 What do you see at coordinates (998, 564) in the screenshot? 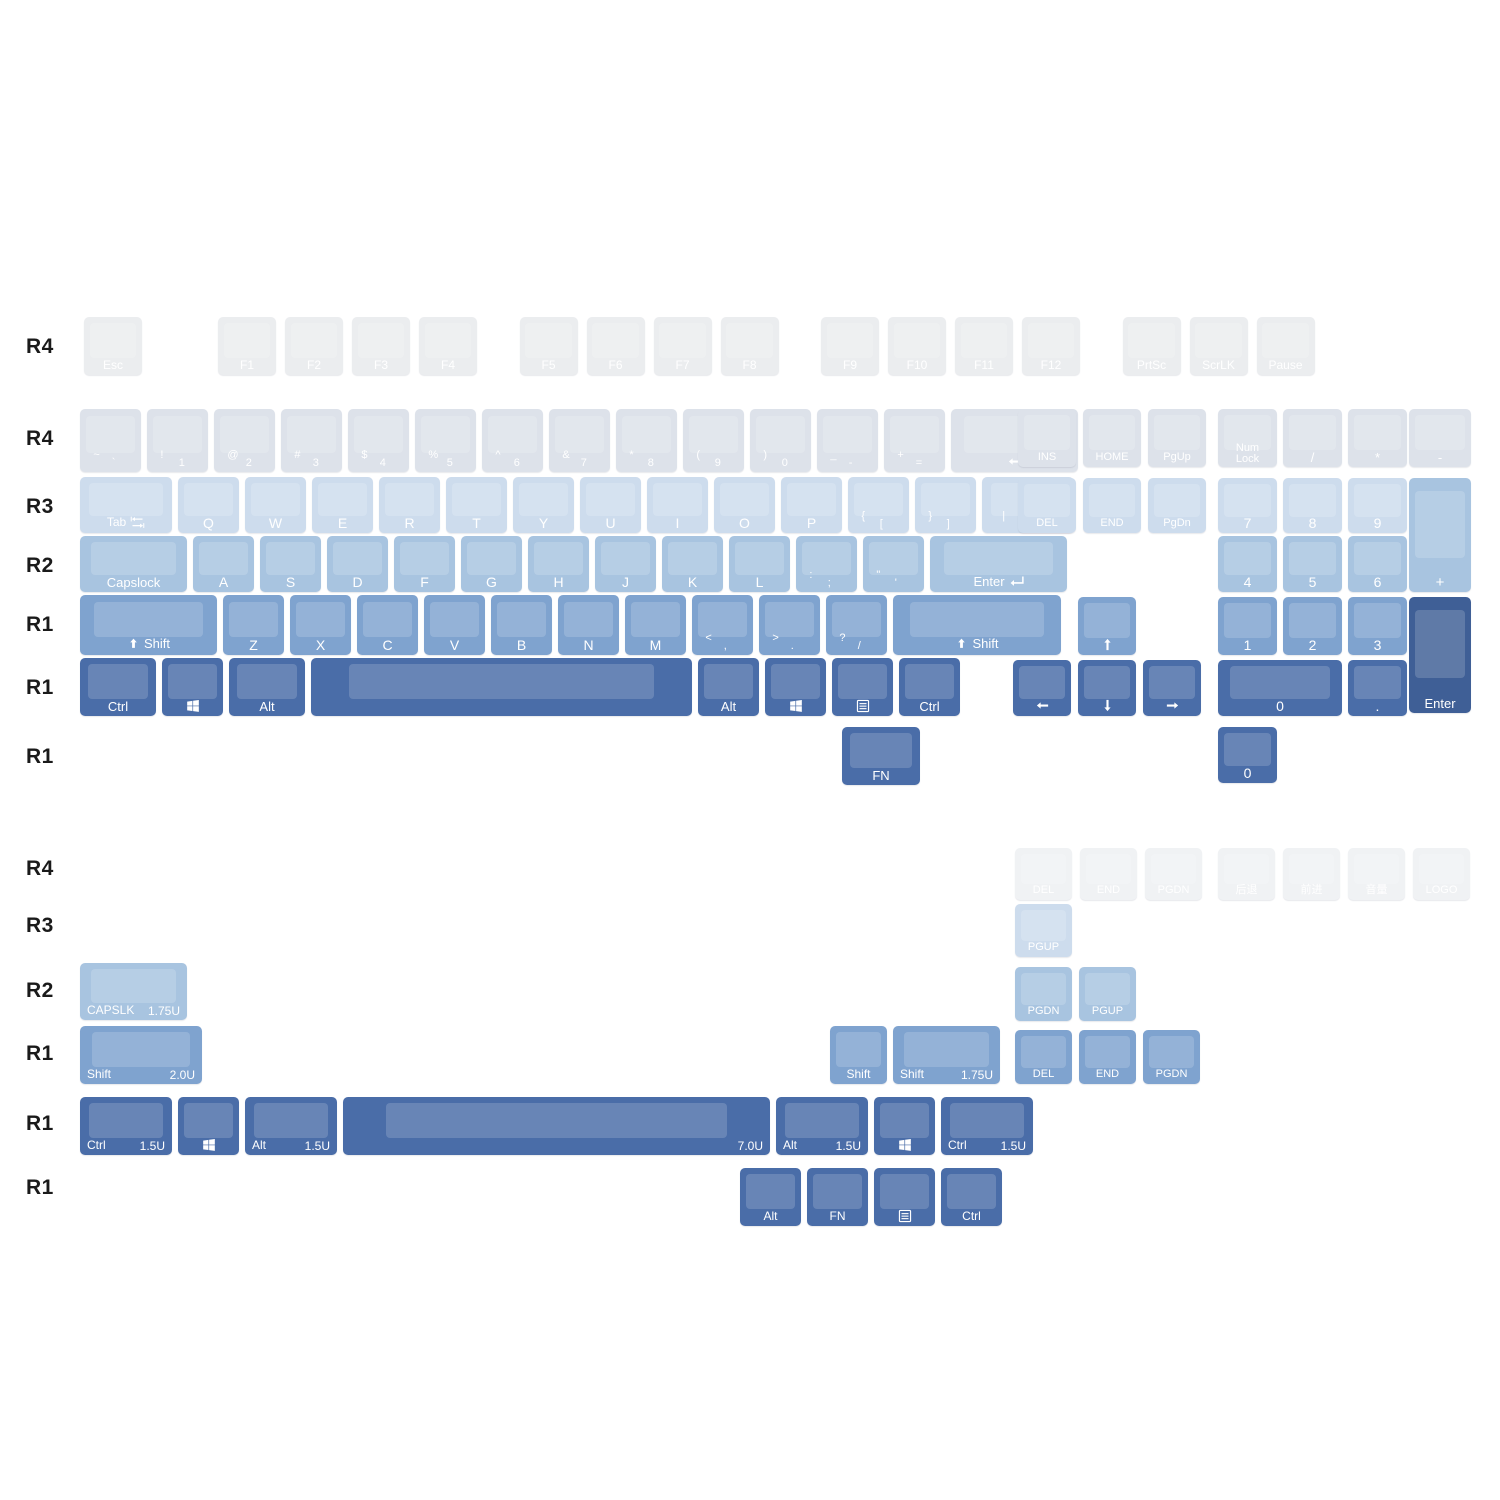
I see `keycap-enter: Enter` at bounding box center [998, 564].